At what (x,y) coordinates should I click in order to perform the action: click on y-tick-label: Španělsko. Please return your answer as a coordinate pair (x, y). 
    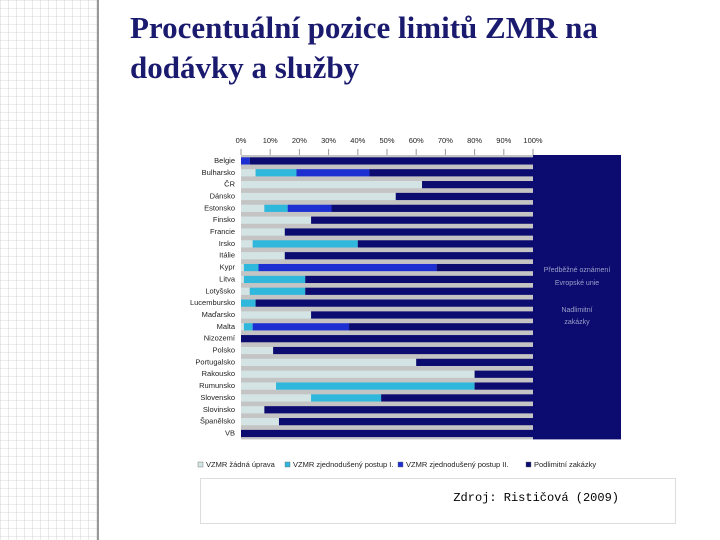
    Looking at the image, I should click on (217, 421).